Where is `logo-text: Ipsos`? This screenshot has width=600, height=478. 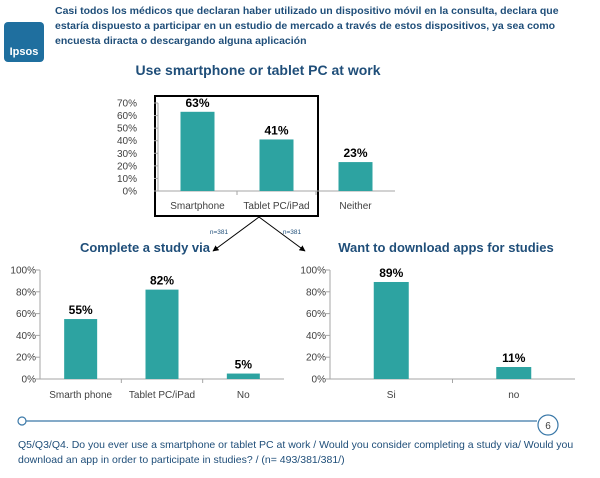 logo-text: Ipsos is located at coordinates (24, 52).